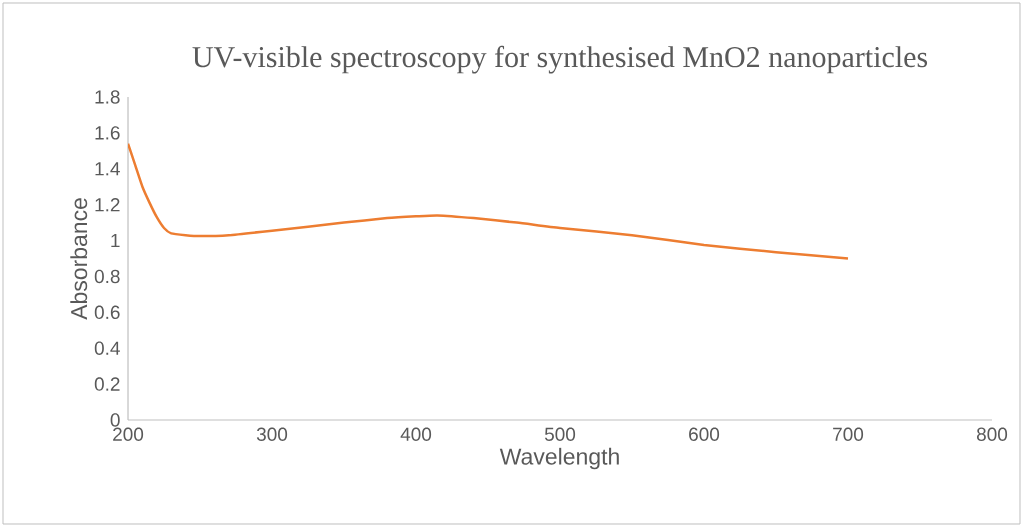  What do you see at coordinates (416, 434) in the screenshot?
I see `x-tick-label: 400` at bounding box center [416, 434].